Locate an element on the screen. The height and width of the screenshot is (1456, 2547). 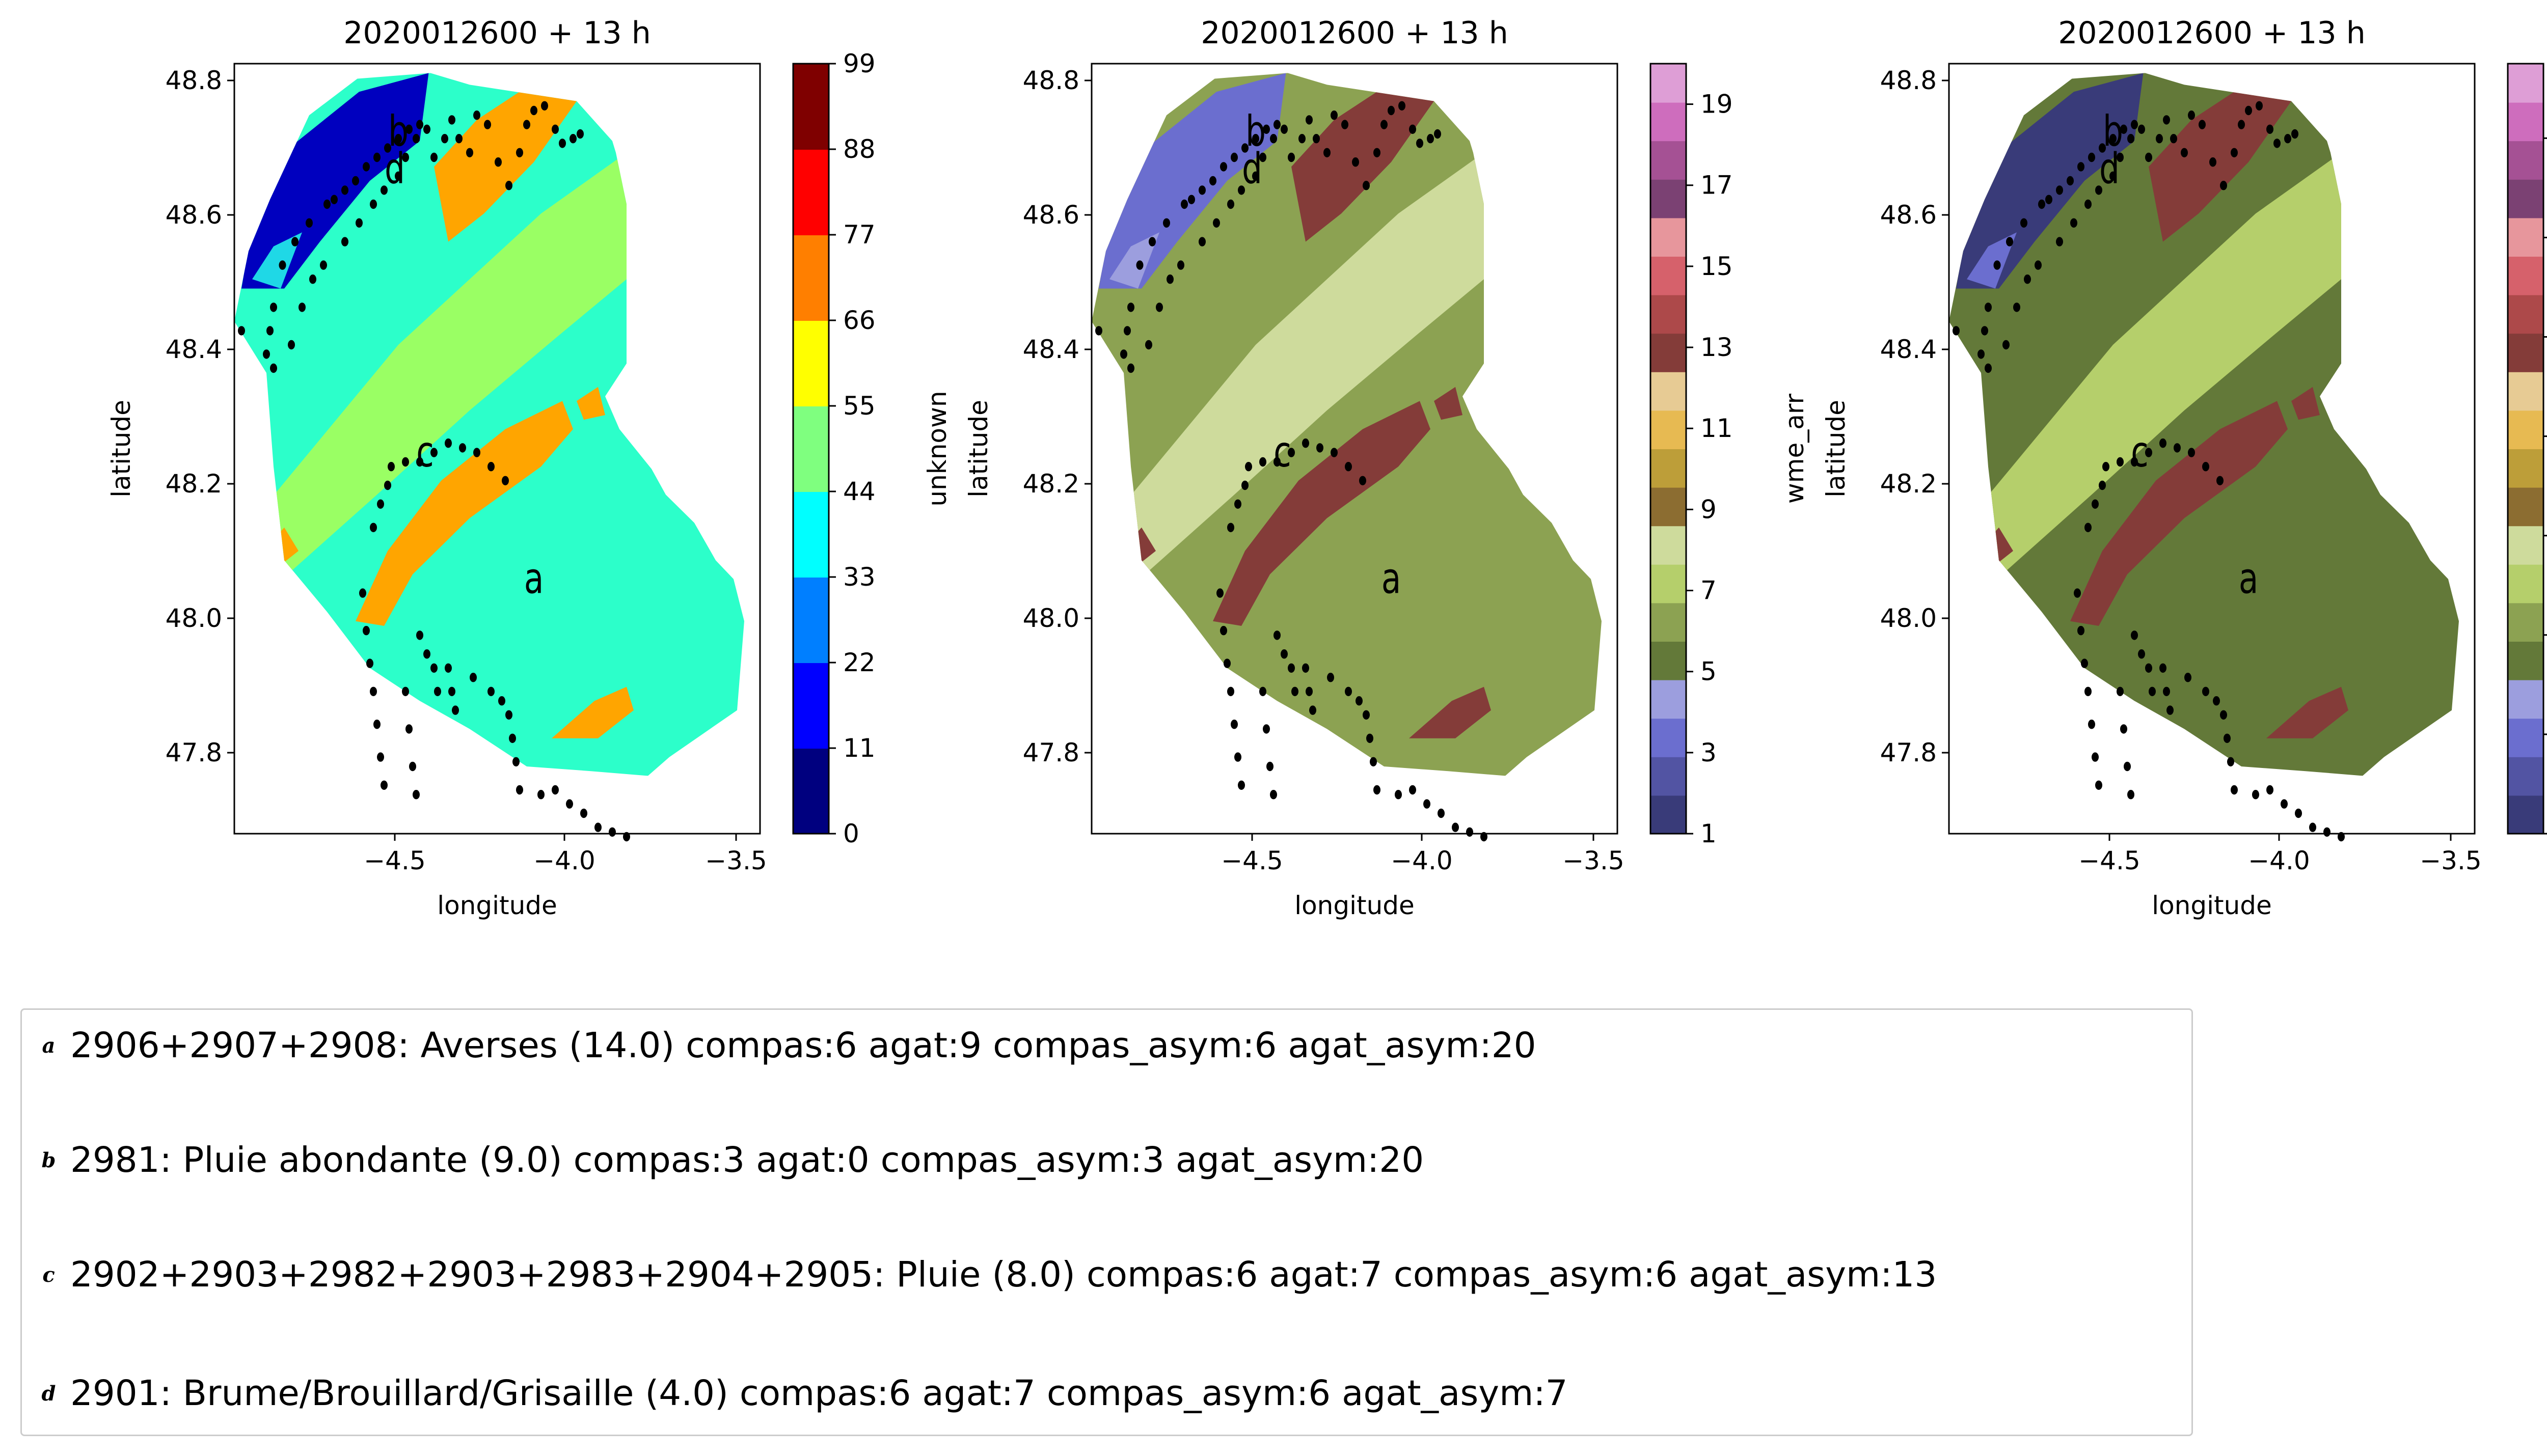
observation-points is located at coordinates (1291, 471).